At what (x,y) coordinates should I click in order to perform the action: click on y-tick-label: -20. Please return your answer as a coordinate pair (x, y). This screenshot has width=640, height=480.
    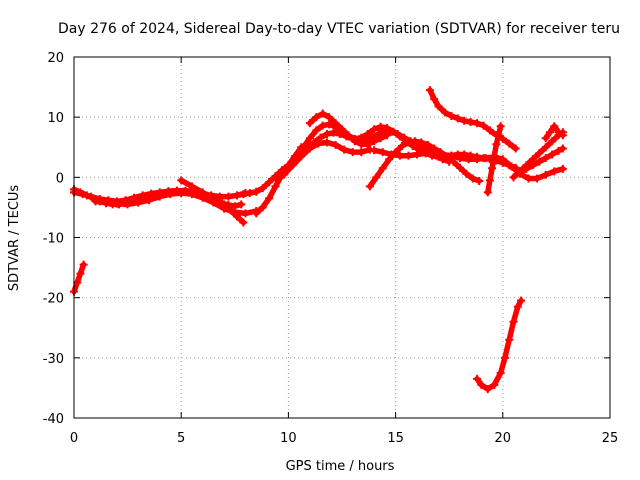
    Looking at the image, I should click on (53, 299).